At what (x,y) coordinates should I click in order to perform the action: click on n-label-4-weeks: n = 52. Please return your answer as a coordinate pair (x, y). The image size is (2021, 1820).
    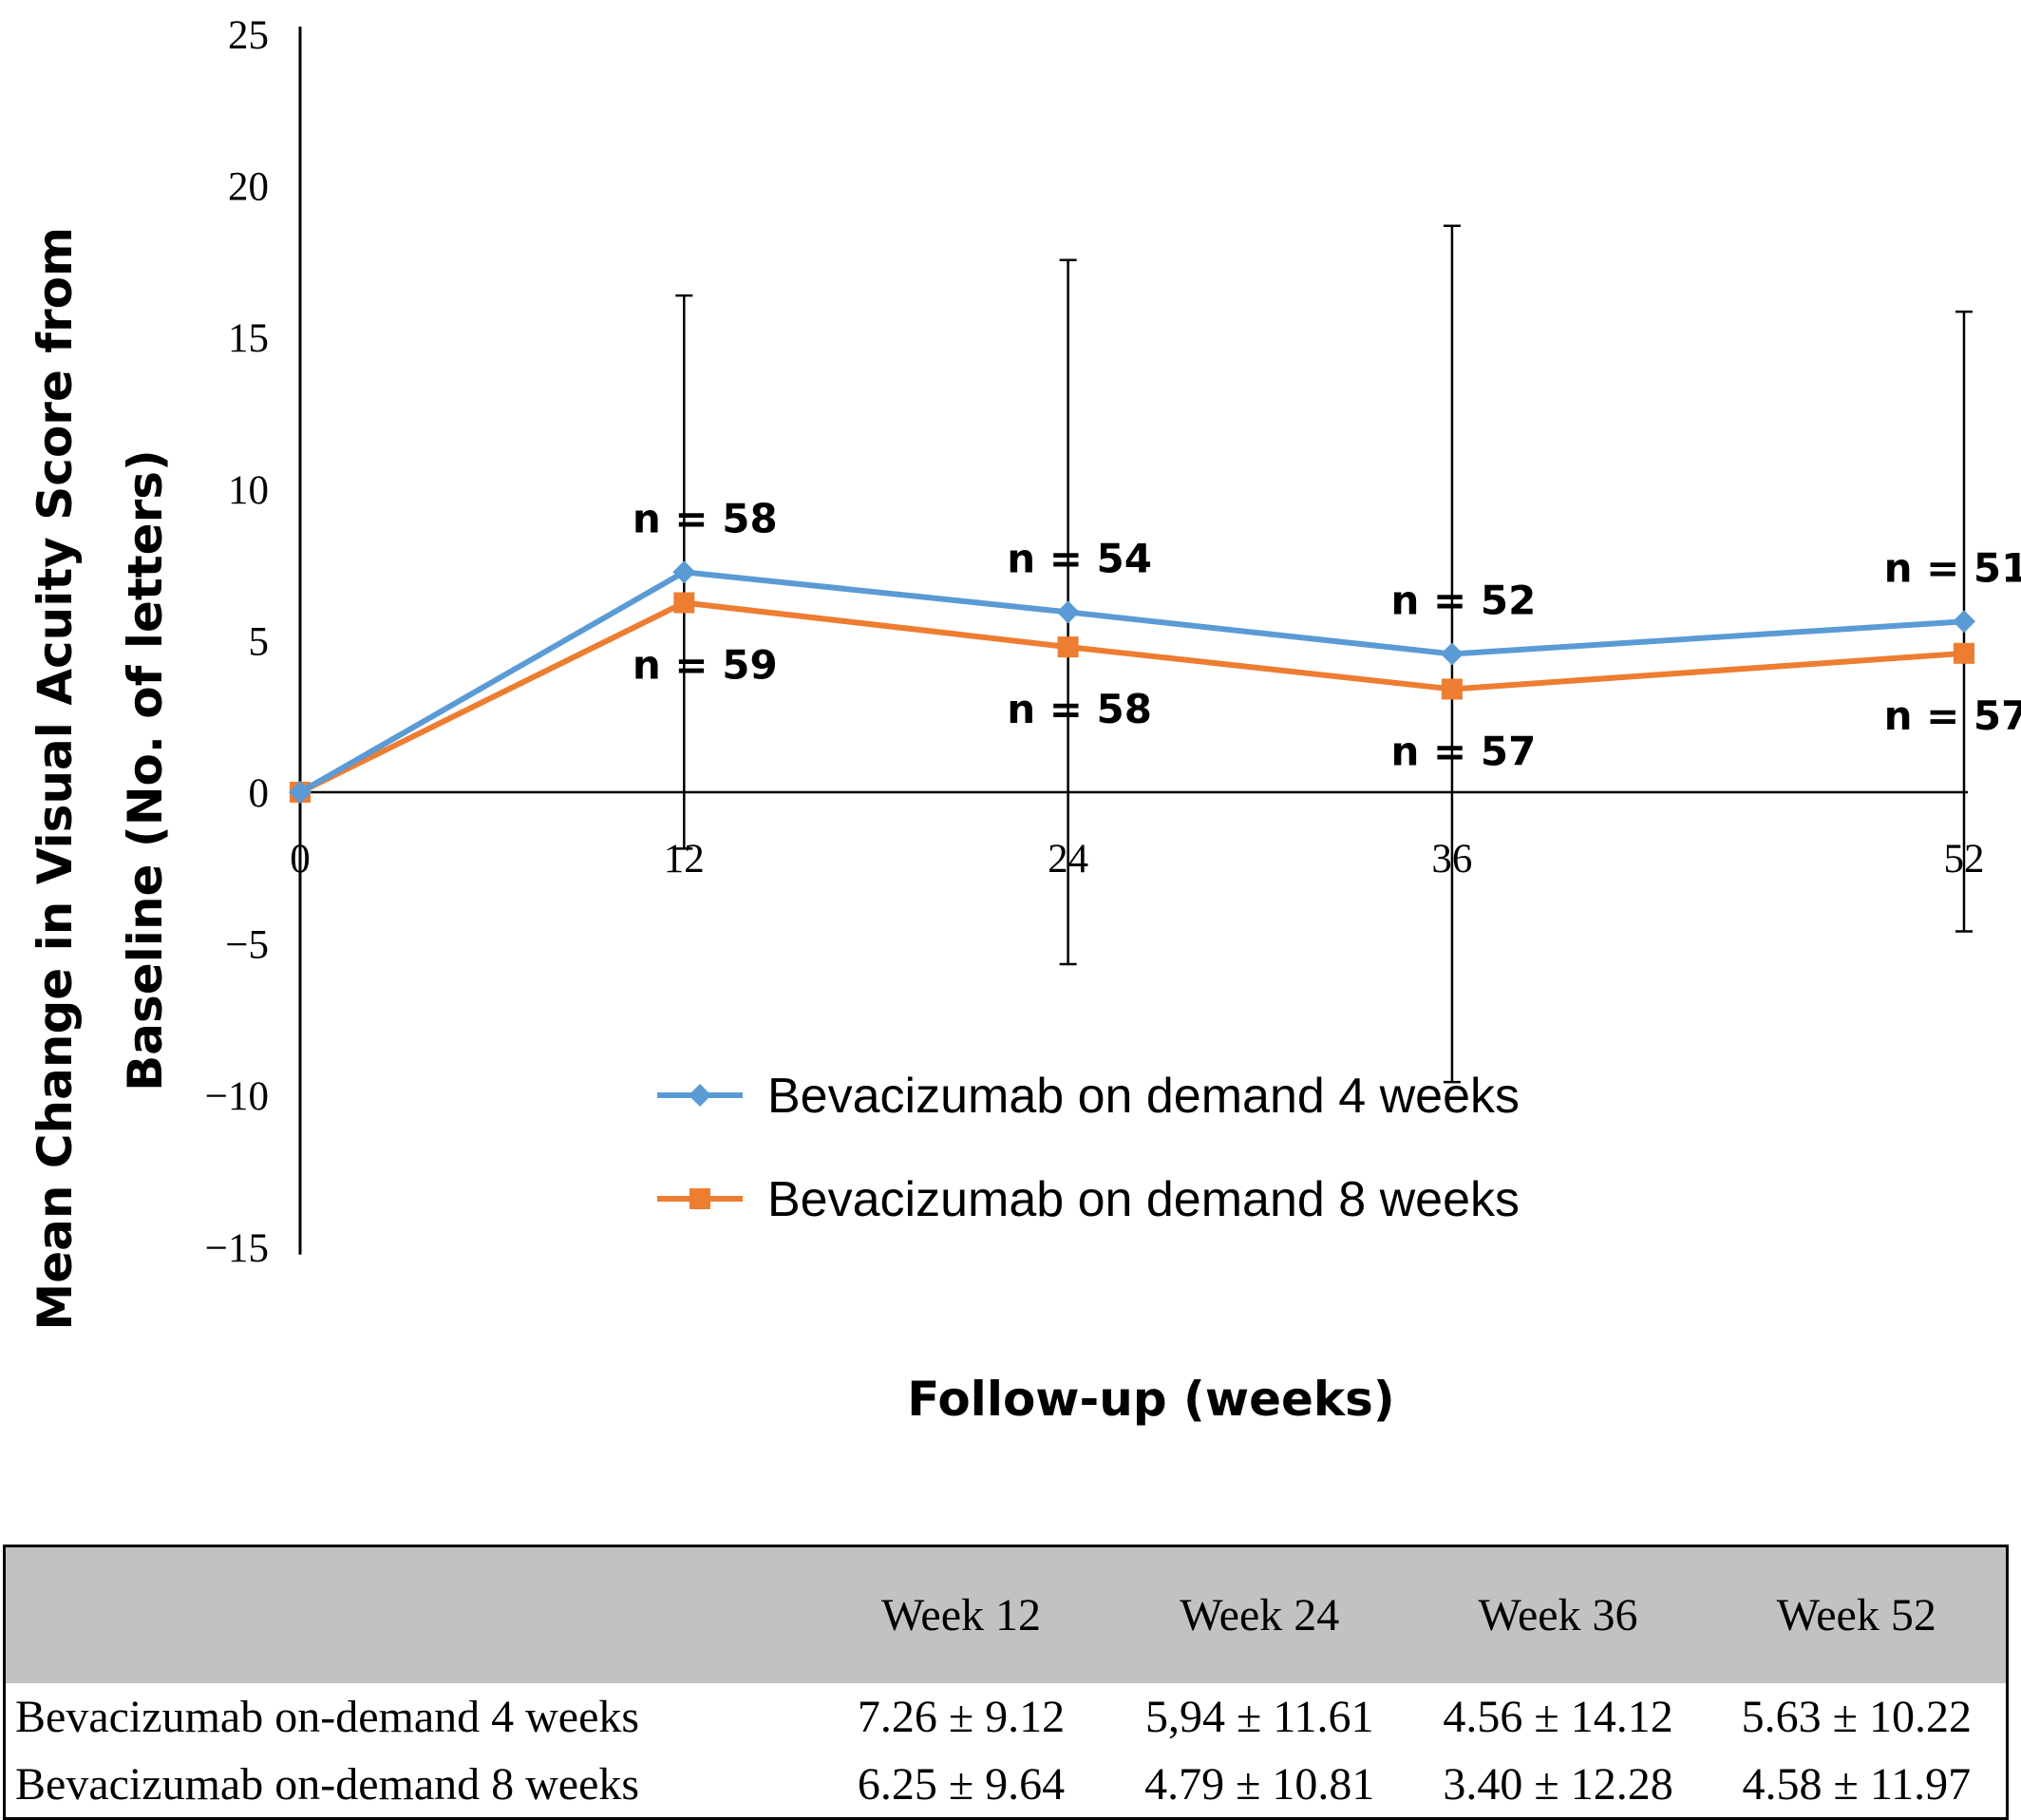
    Looking at the image, I should click on (1464, 600).